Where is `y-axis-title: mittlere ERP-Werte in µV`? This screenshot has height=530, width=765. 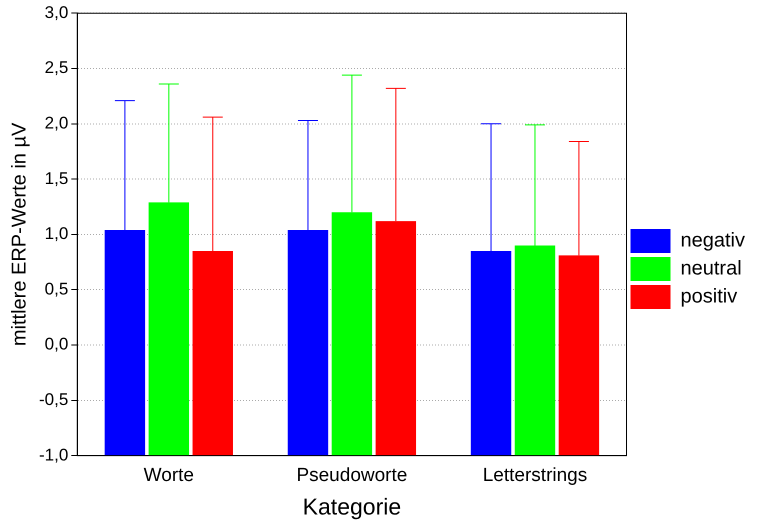
y-axis-title: mittlere ERP-Werte in µV is located at coordinates (19, 234).